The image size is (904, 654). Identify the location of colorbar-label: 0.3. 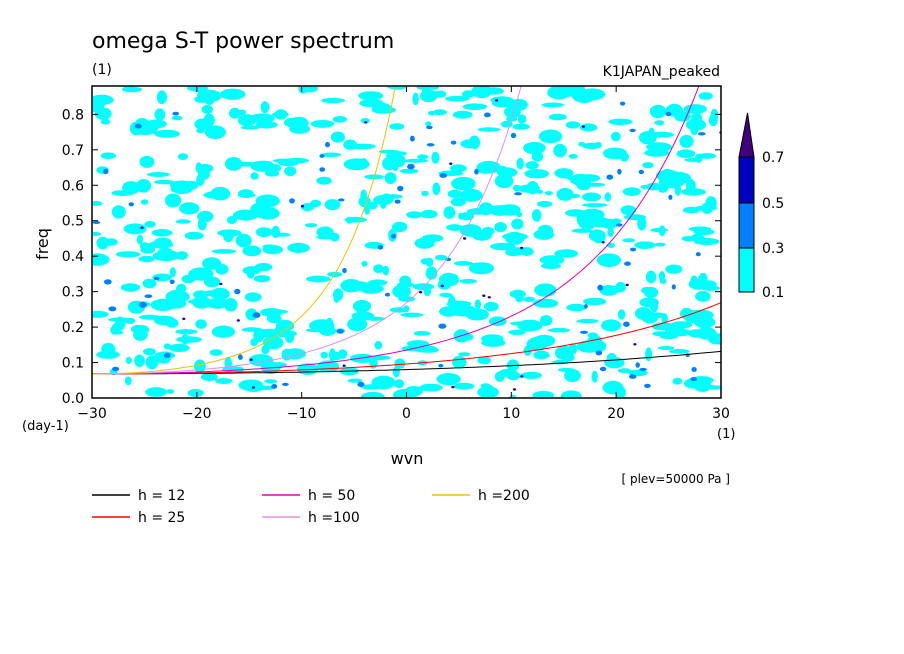
(773, 249).